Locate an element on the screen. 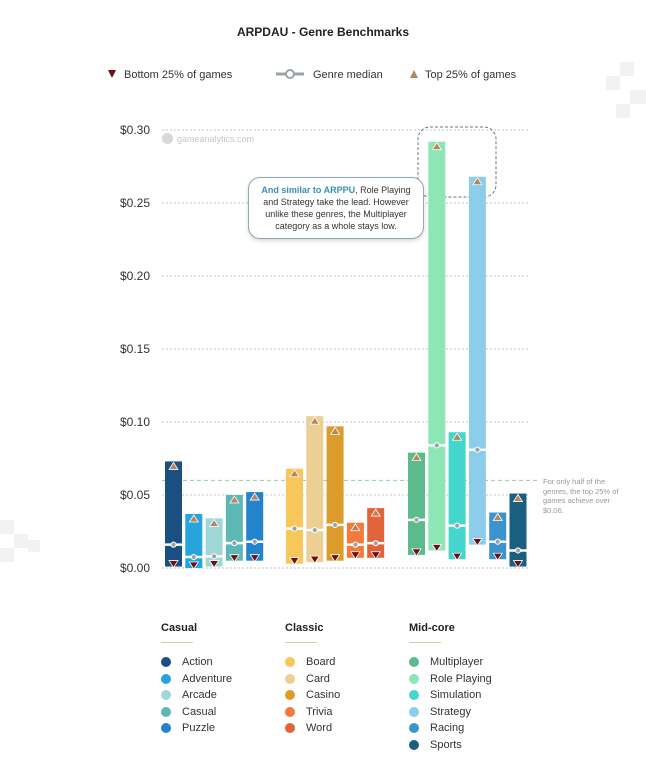 The image size is (646, 774). bar-casual is located at coordinates (234, 529).